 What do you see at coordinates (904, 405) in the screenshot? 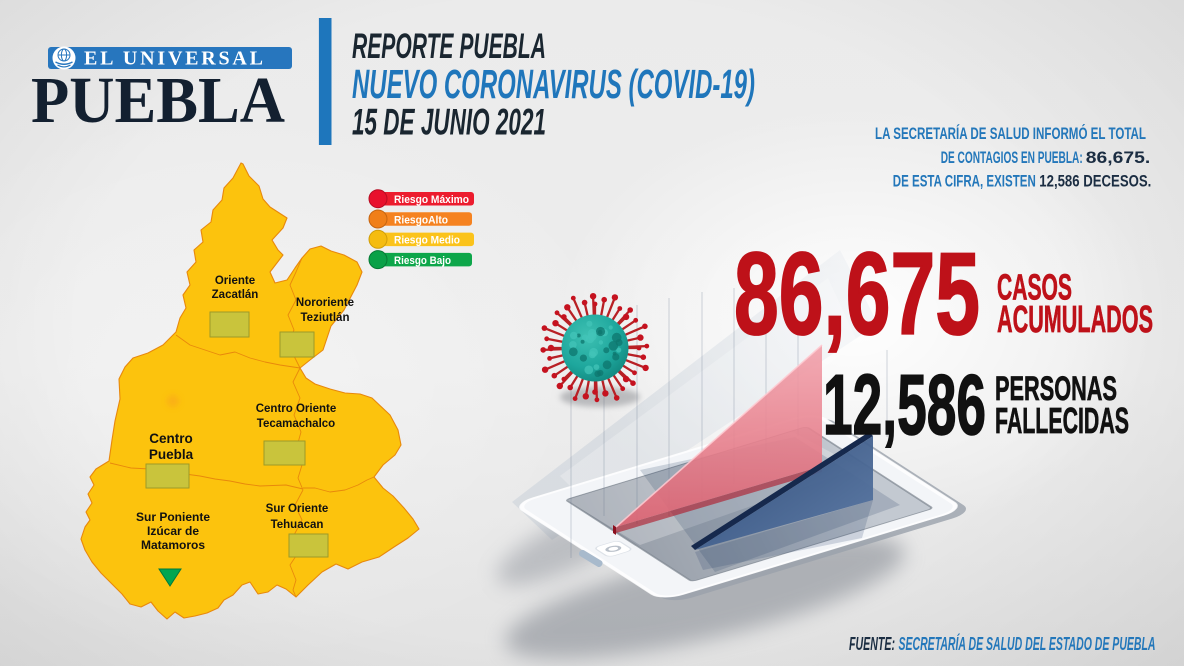
I see `svg-text: 12,586` at bounding box center [904, 405].